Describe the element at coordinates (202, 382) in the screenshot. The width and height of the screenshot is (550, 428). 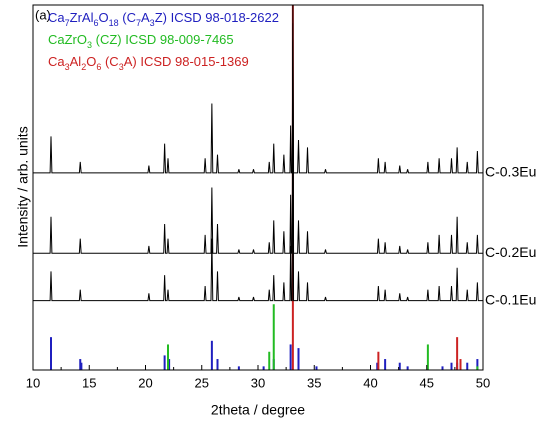
I see `x-tick-label: 25` at that location.